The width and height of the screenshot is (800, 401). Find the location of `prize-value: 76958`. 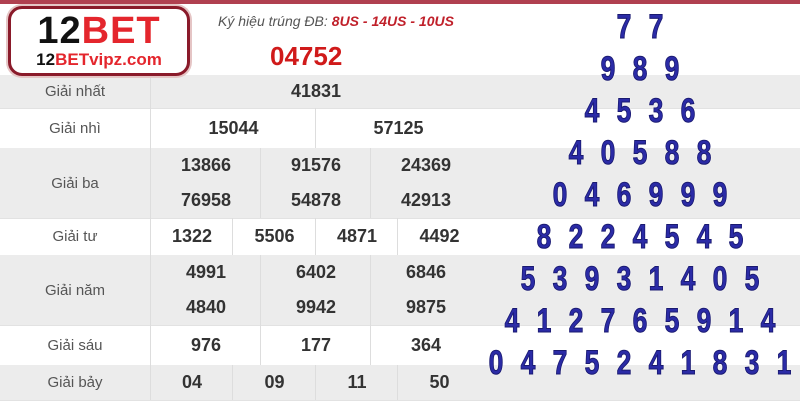

prize-value: 76958 is located at coordinates (205, 200).